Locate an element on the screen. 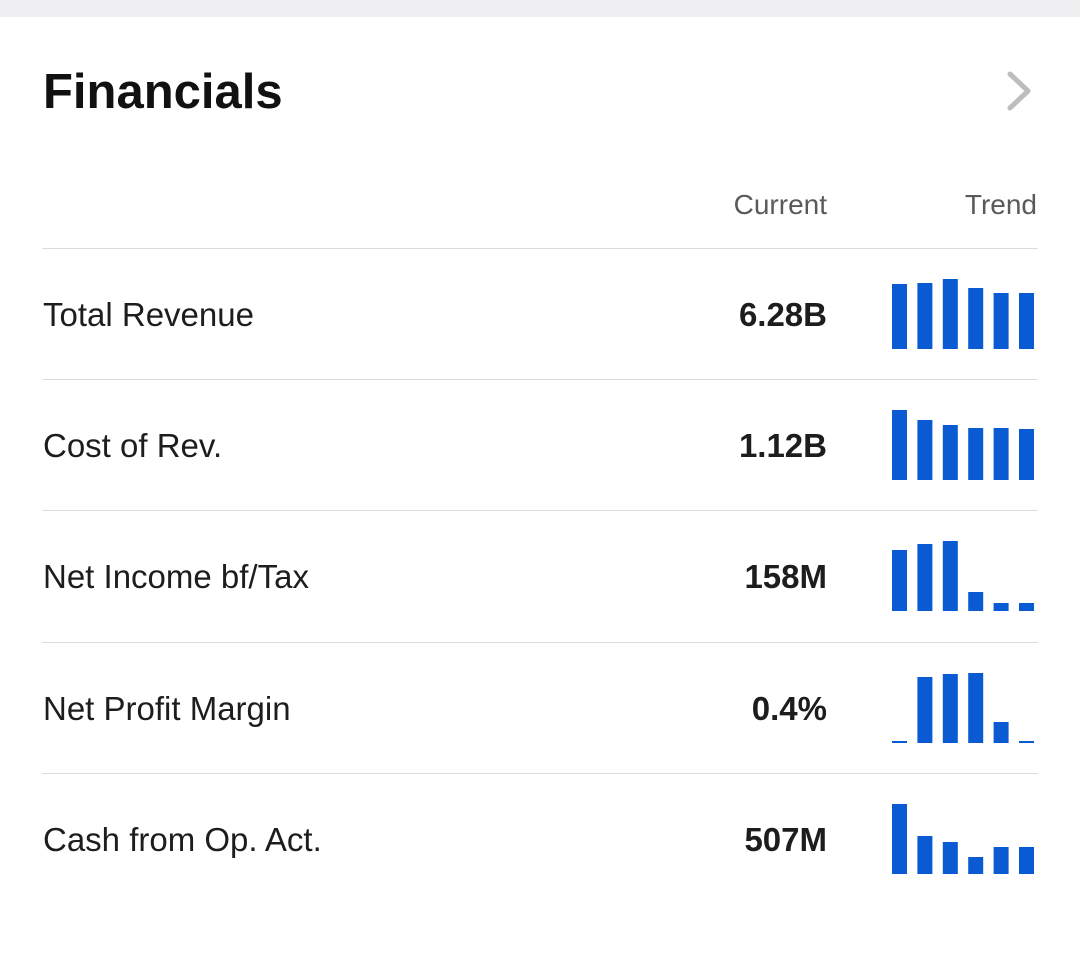 This screenshot has height=977, width=1080. row-label: Net Income bf/Tax is located at coordinates (176, 576).